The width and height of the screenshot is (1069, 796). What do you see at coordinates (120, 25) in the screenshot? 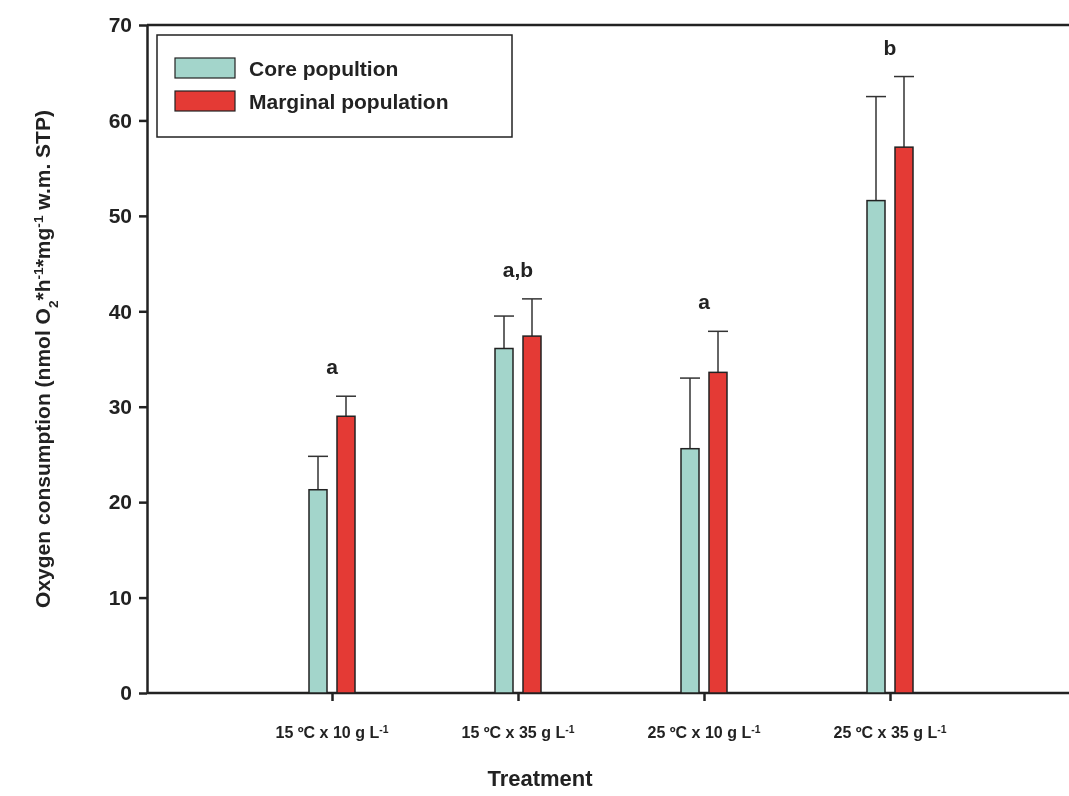
I see `y-tick-label: 70` at bounding box center [120, 25].